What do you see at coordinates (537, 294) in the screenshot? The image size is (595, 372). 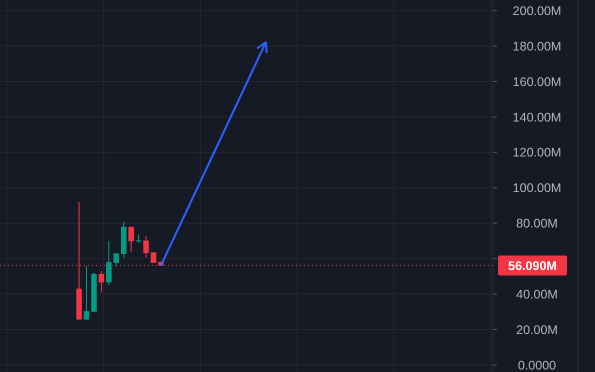 I see `y-tick-label: 40.00M` at bounding box center [537, 294].